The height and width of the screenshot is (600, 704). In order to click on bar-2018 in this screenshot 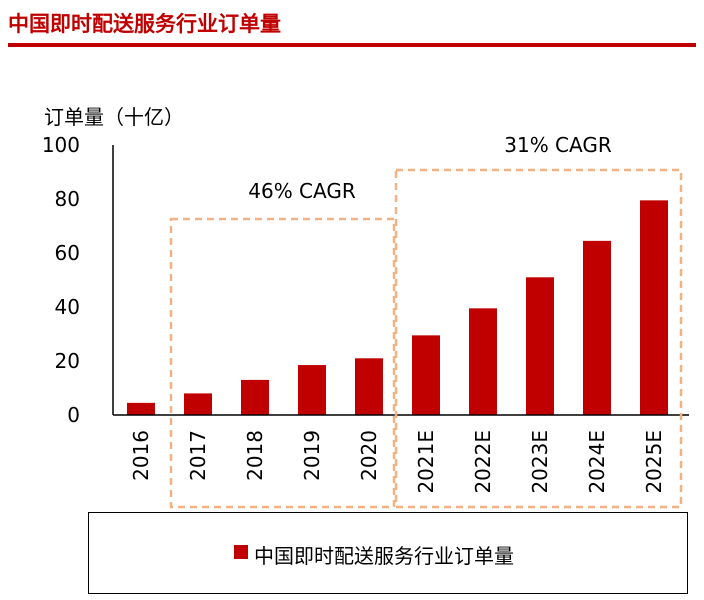, I will do `click(255, 397)`.